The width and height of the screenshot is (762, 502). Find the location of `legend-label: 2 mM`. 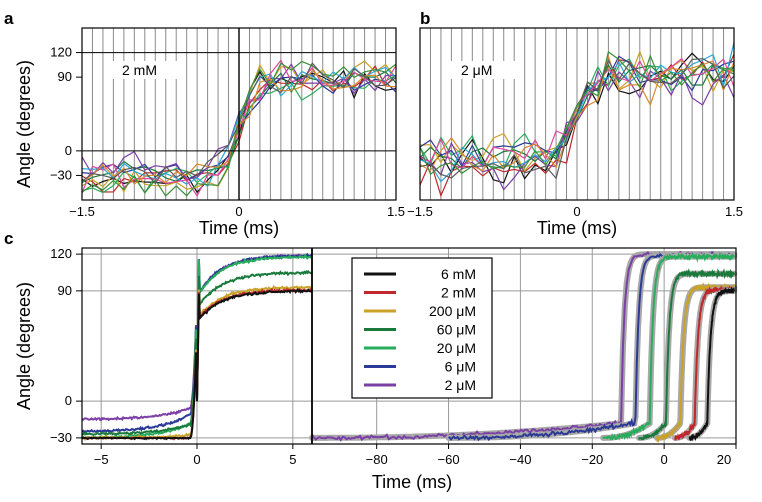

legend-label: 2 mM is located at coordinates (458, 293).